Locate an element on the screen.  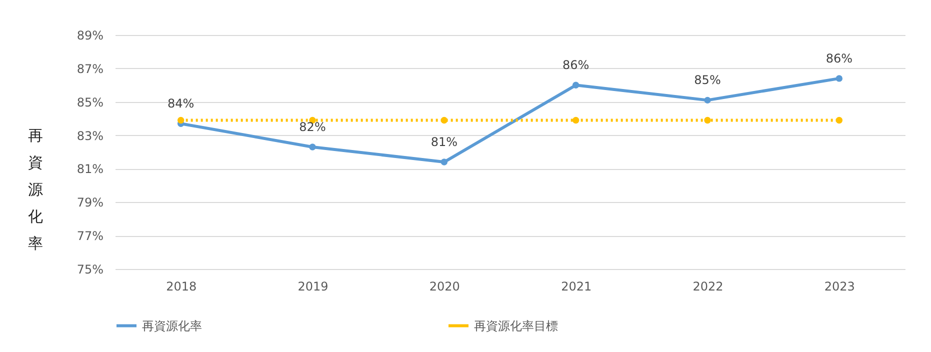
y-axis-title: 再資源化率 is located at coordinates (35, 189).